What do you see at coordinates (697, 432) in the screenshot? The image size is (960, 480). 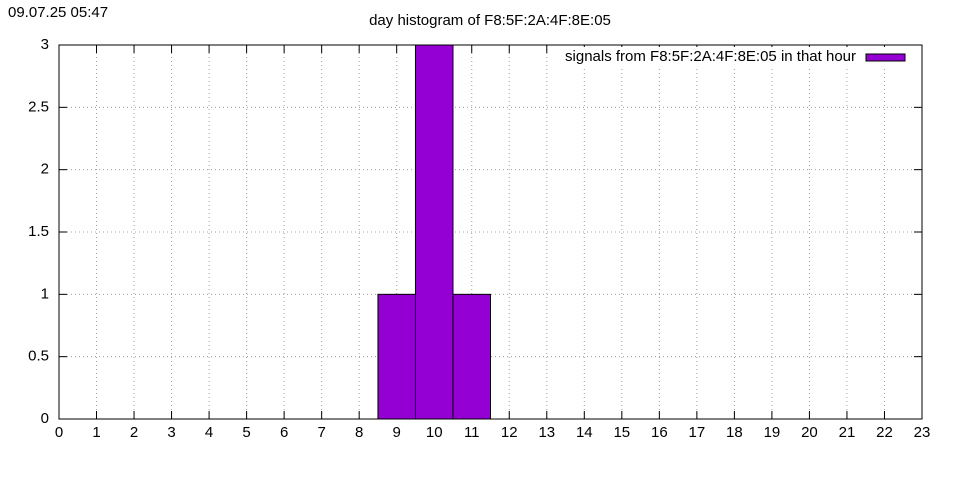 I see `x-tick-label: 17` at bounding box center [697, 432].